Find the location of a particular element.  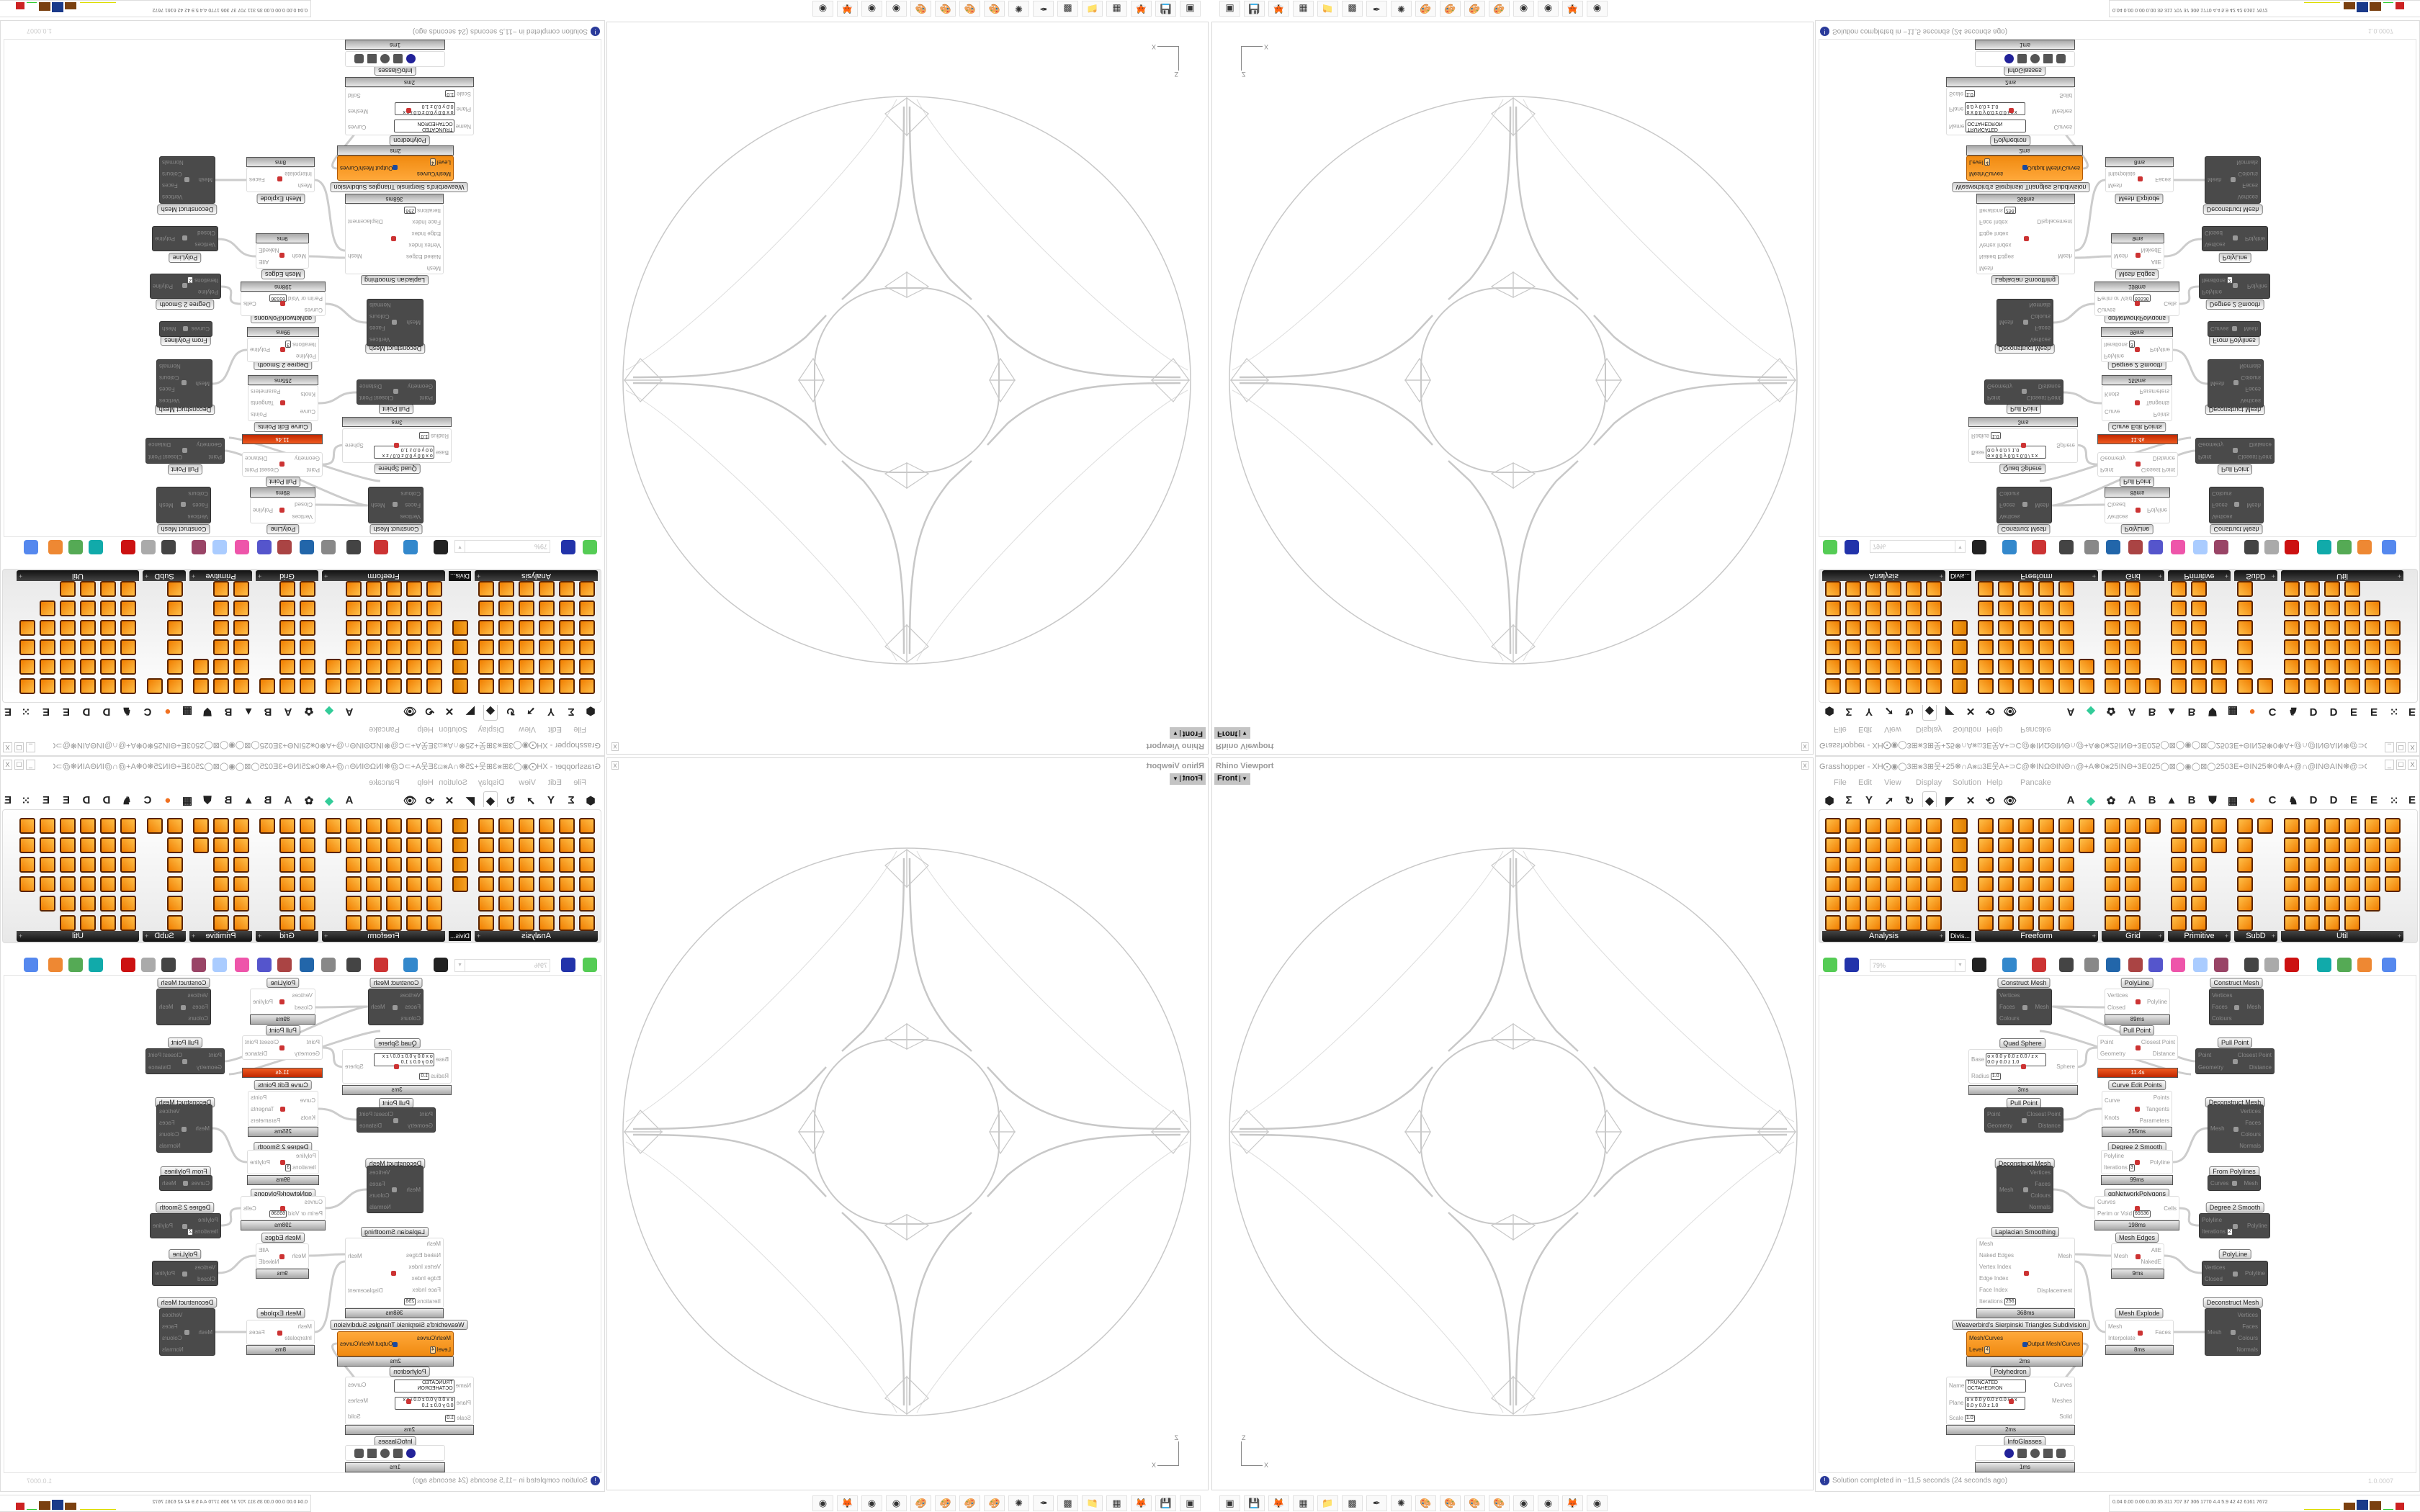

menu-edit: Edit is located at coordinates (555, 782).